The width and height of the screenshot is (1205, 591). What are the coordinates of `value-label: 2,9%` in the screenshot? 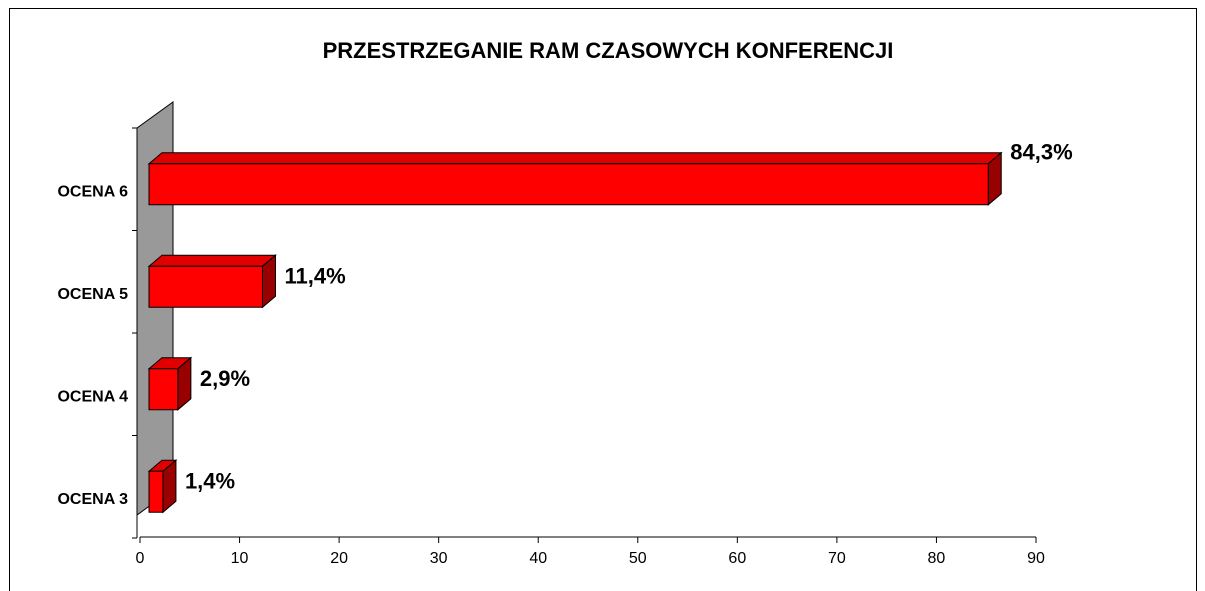 It's located at (225, 378).